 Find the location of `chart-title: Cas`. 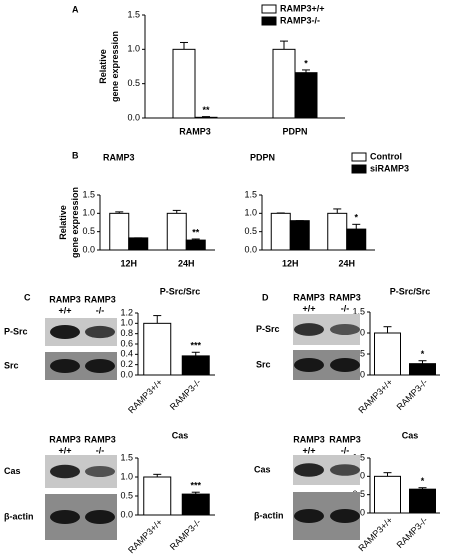

chart-title: Cas is located at coordinates (410, 435).